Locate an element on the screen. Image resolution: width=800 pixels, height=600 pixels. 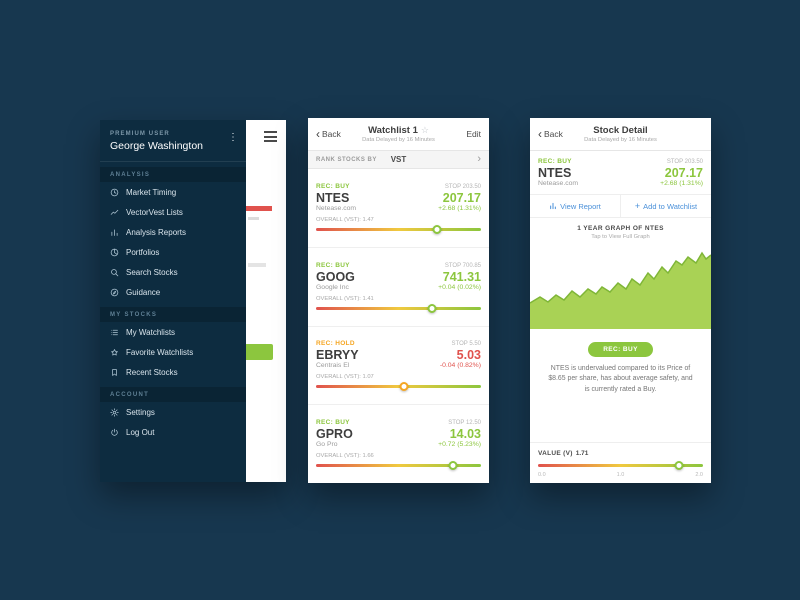
ticker-symbol: EBRYY is located at coordinates (337, 355).